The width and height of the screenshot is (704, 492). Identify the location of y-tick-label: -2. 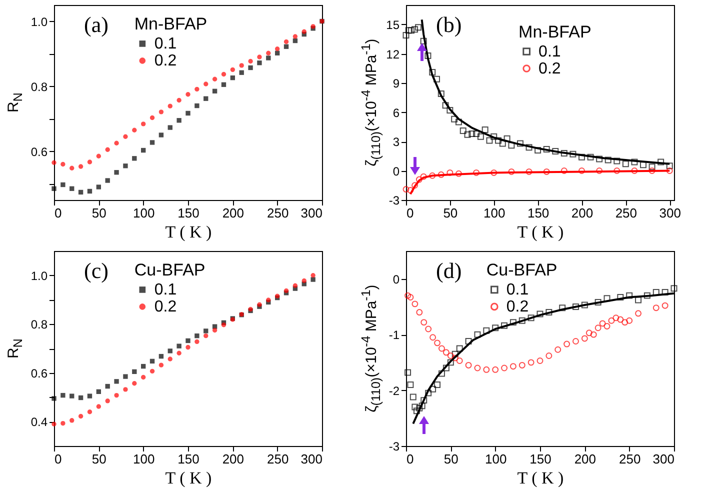
(394, 391).